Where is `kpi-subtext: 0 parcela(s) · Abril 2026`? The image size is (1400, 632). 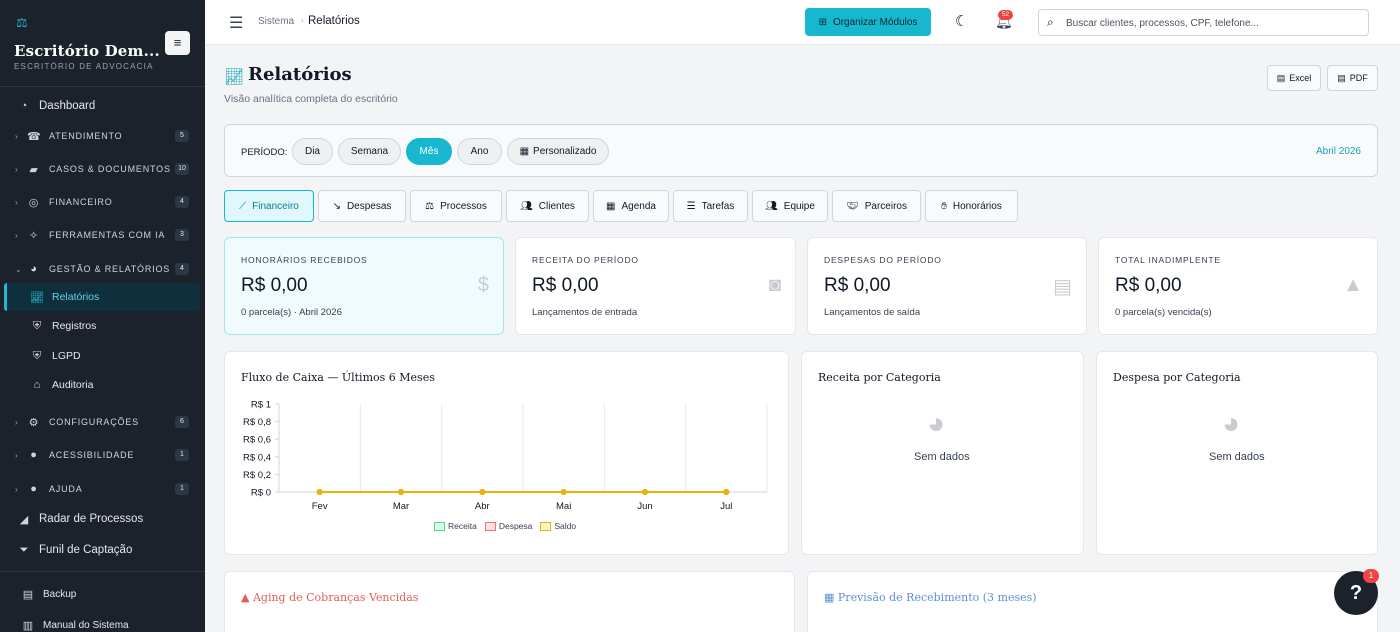
kpi-subtext: 0 parcela(s) · Abril 2026 is located at coordinates (291, 312).